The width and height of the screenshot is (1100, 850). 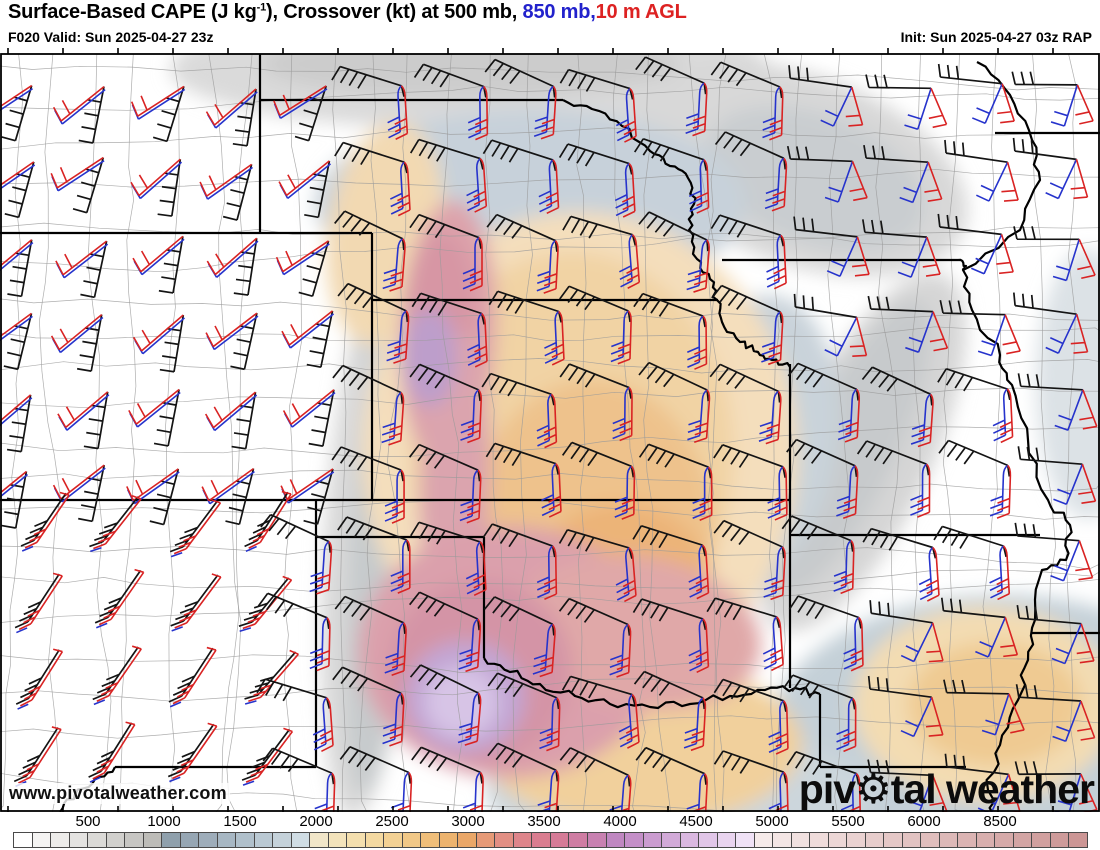 I want to click on gear-icon: ⚙, so click(x=873, y=789).